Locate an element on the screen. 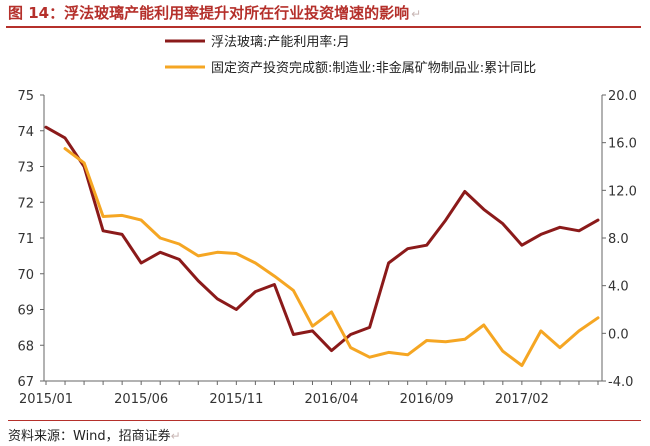  left-y-tick-label: 73 is located at coordinates (25, 168).